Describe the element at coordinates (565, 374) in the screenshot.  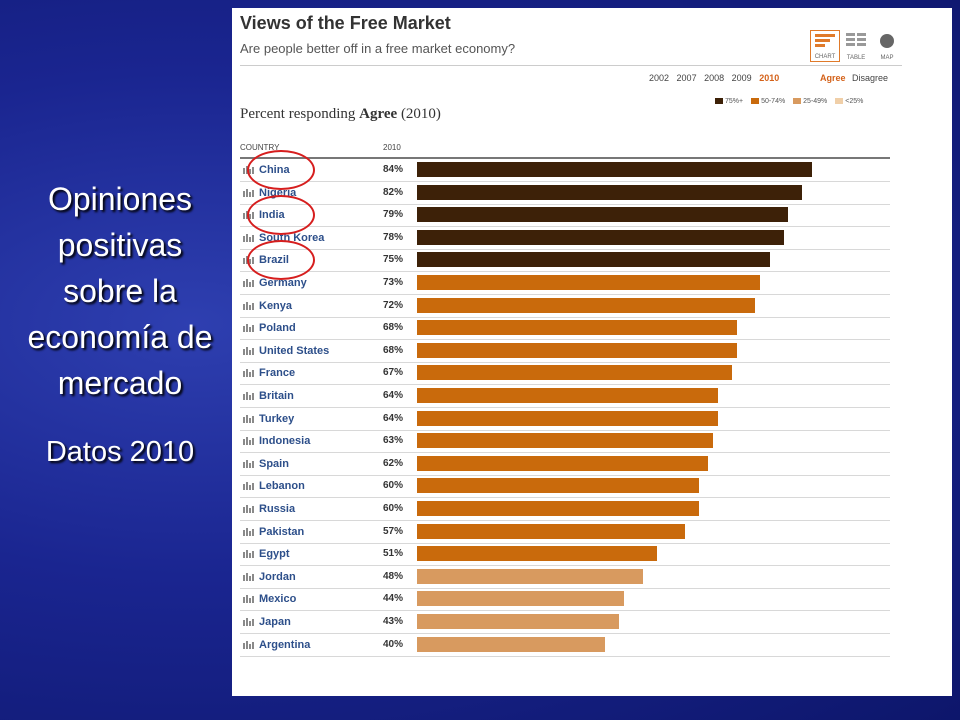
I see `table-row: France 67%` at that location.